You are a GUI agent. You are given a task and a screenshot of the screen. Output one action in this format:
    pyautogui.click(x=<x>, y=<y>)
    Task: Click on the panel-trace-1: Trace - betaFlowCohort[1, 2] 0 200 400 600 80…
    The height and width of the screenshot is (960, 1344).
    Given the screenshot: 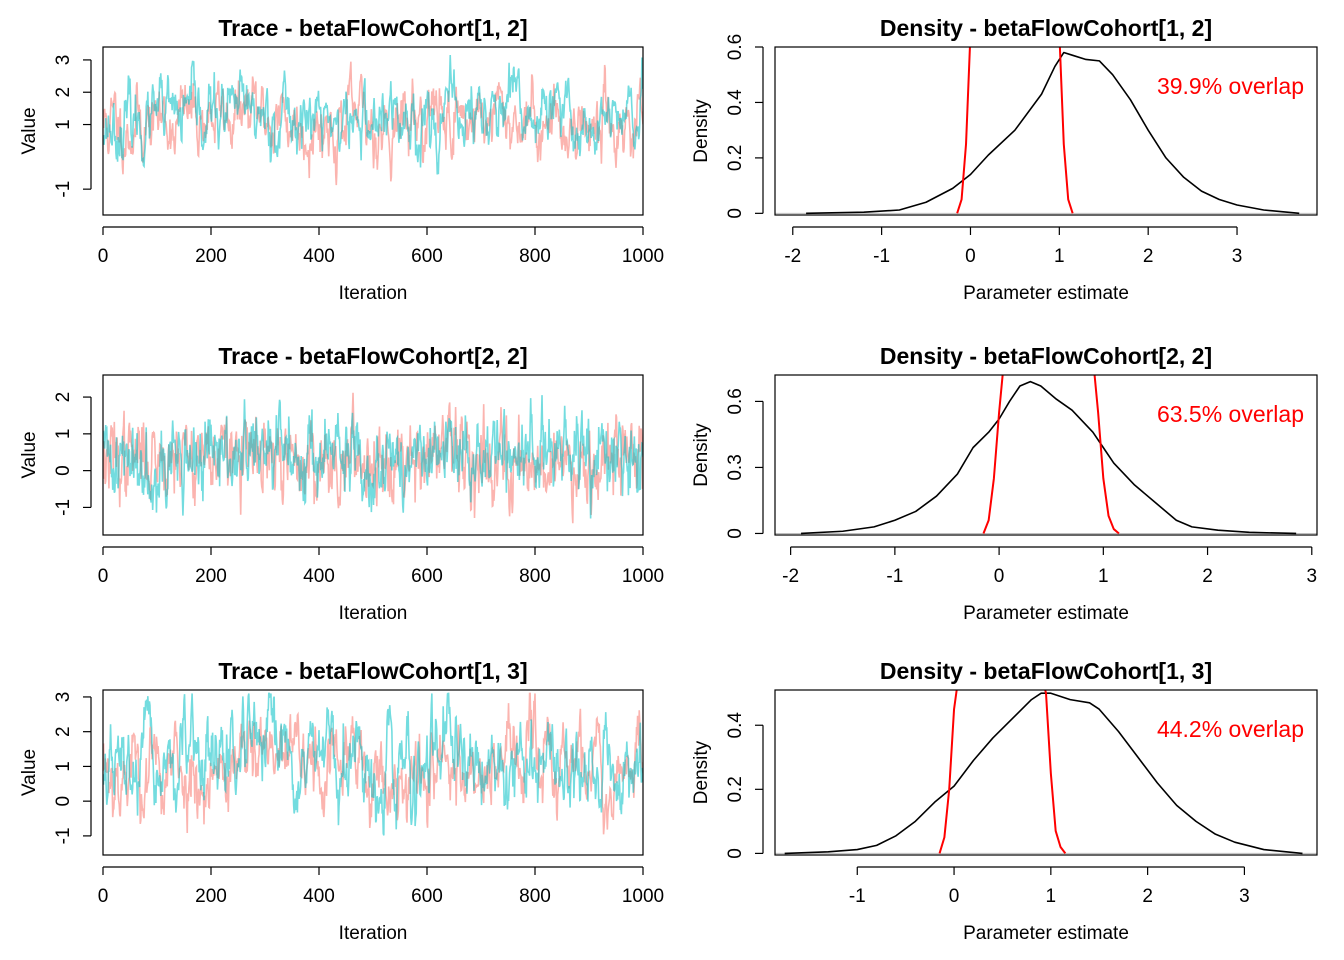 What is the action you would take?
    pyautogui.click(x=341, y=159)
    